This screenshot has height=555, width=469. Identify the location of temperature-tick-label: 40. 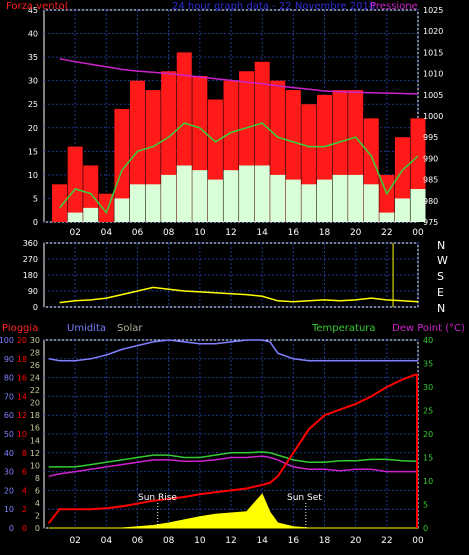
(428, 340).